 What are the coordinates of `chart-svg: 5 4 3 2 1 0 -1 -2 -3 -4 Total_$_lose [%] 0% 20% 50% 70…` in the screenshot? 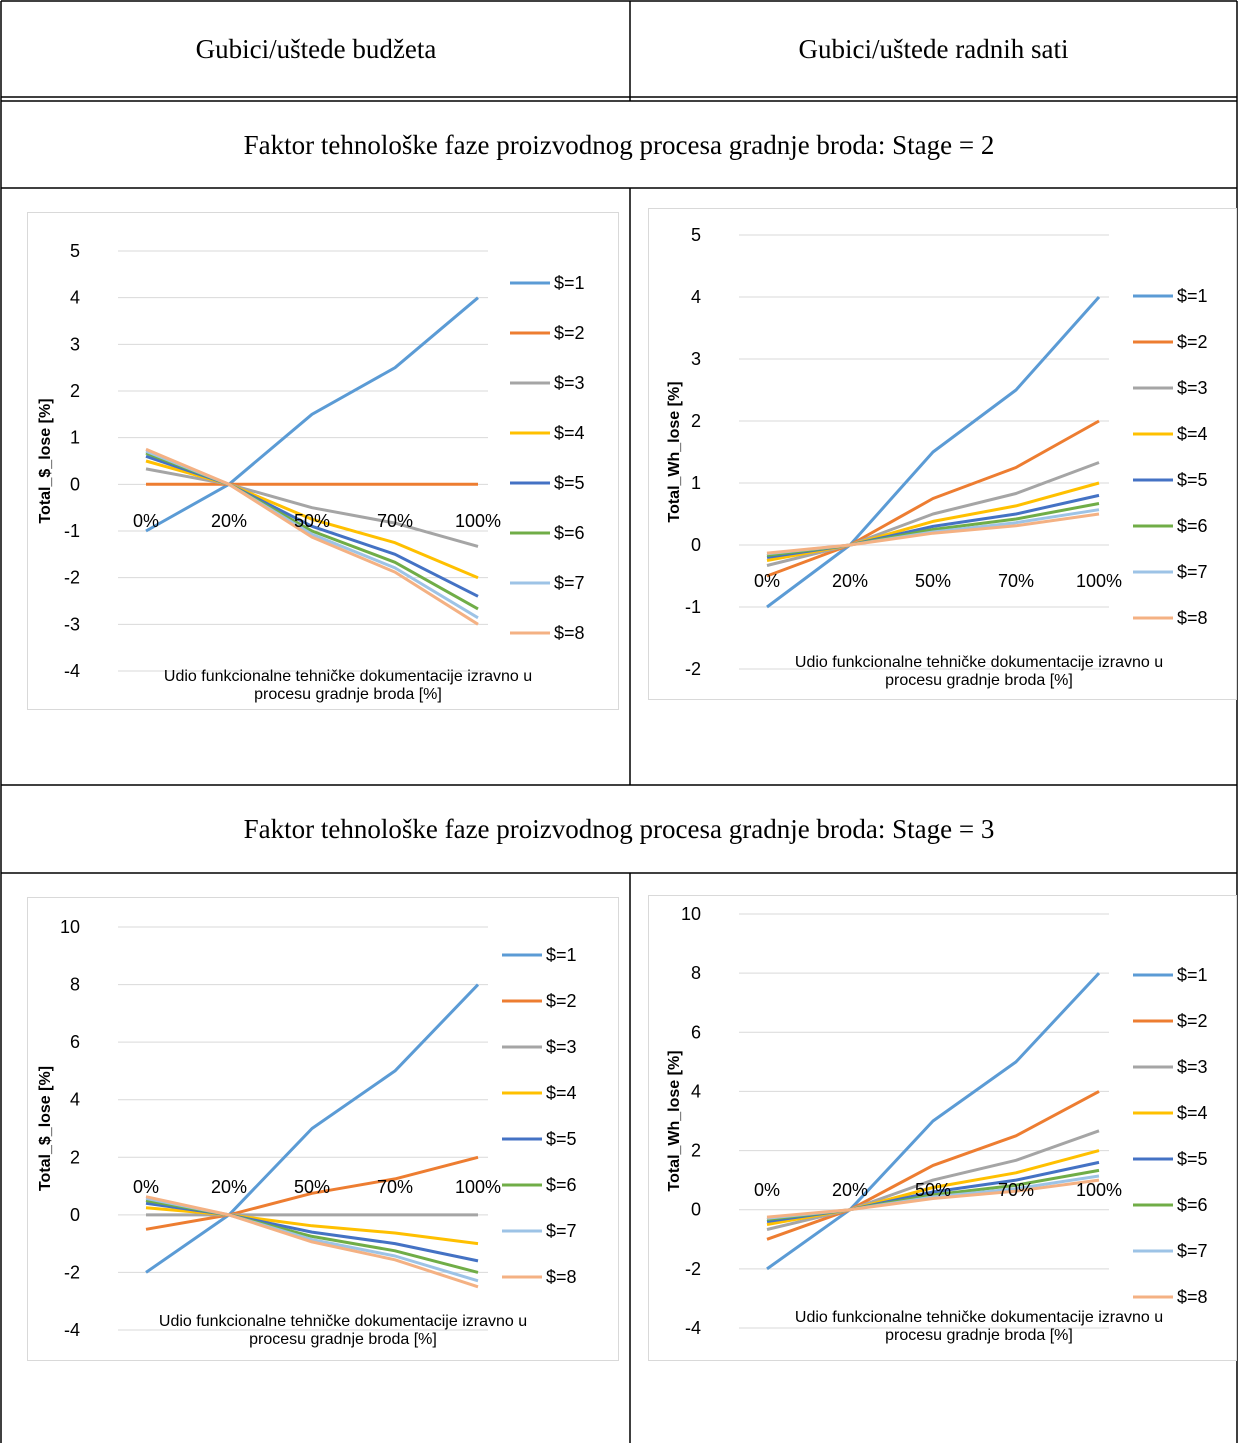 It's located at (311, 472).